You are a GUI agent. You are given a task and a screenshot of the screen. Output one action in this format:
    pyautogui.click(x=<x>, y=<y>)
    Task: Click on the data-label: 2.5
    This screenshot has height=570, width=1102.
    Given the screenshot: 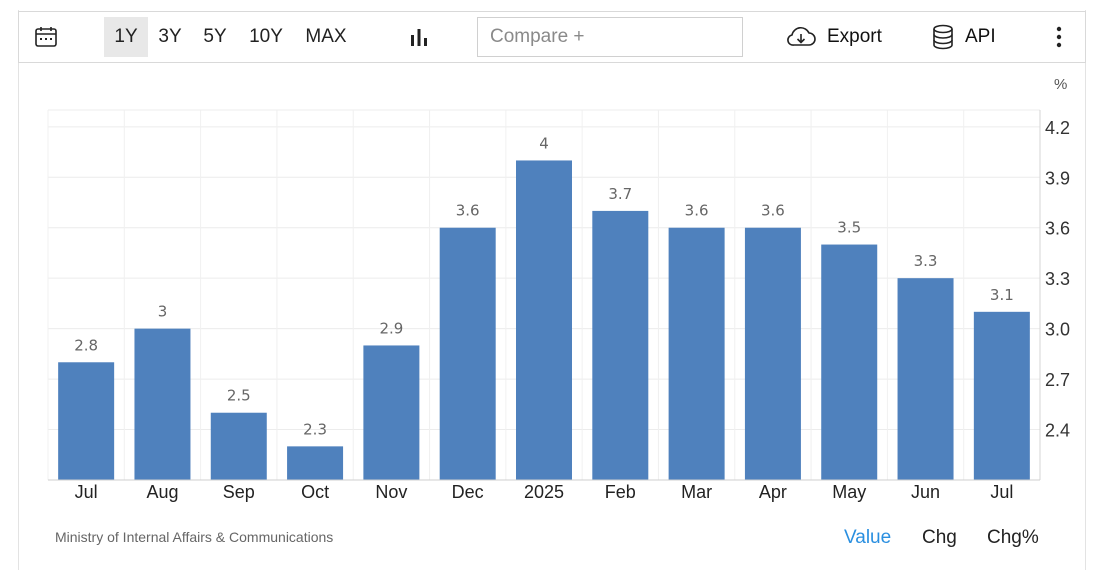 What is the action you would take?
    pyautogui.click(x=239, y=396)
    